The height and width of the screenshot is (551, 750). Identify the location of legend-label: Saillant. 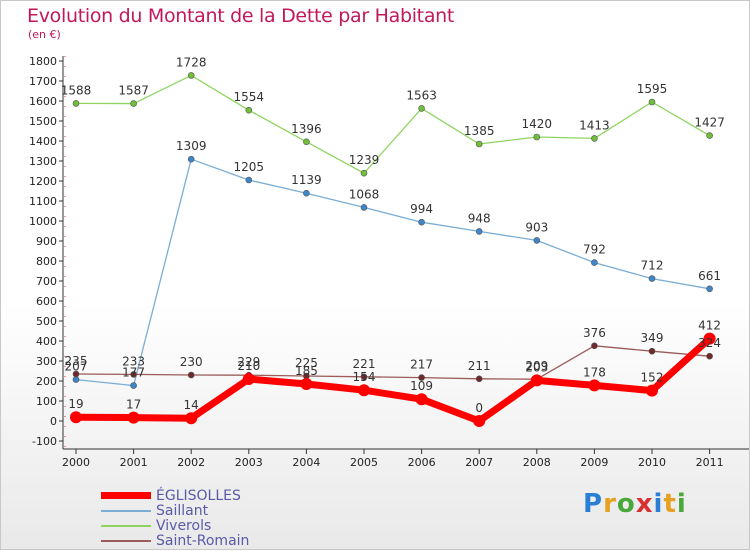
(182, 510).